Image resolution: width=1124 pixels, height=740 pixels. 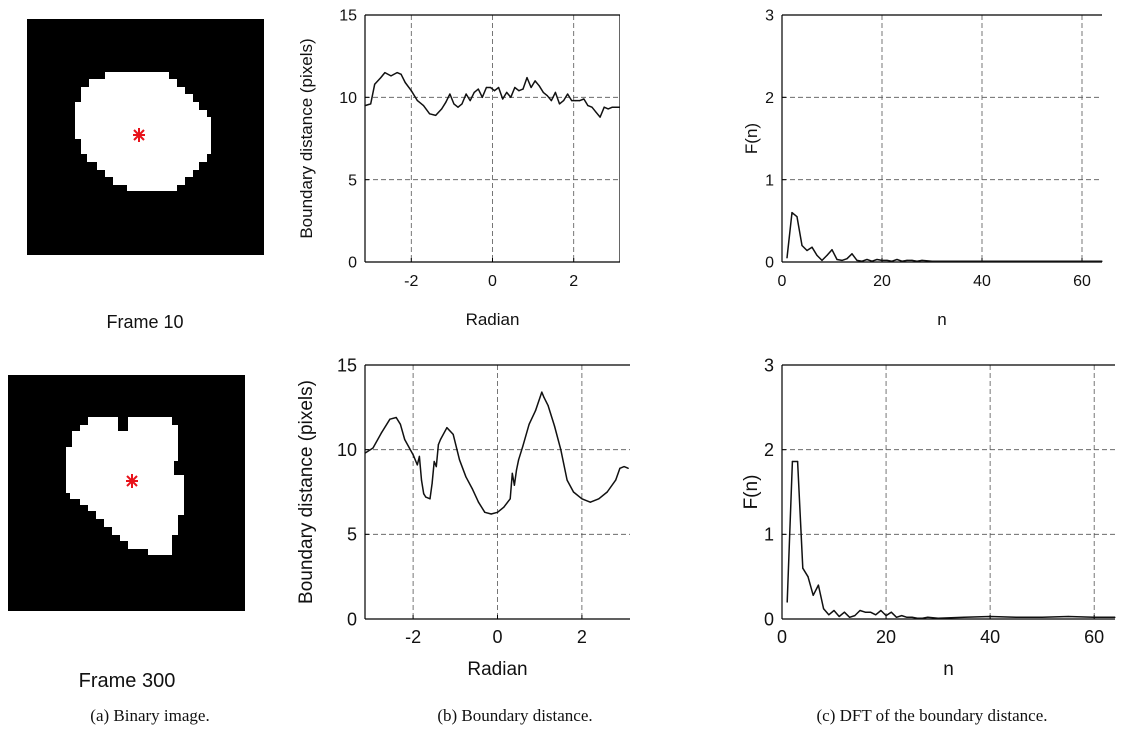 What do you see at coordinates (769, 98) in the screenshot?
I see `y-tick-label: 2` at bounding box center [769, 98].